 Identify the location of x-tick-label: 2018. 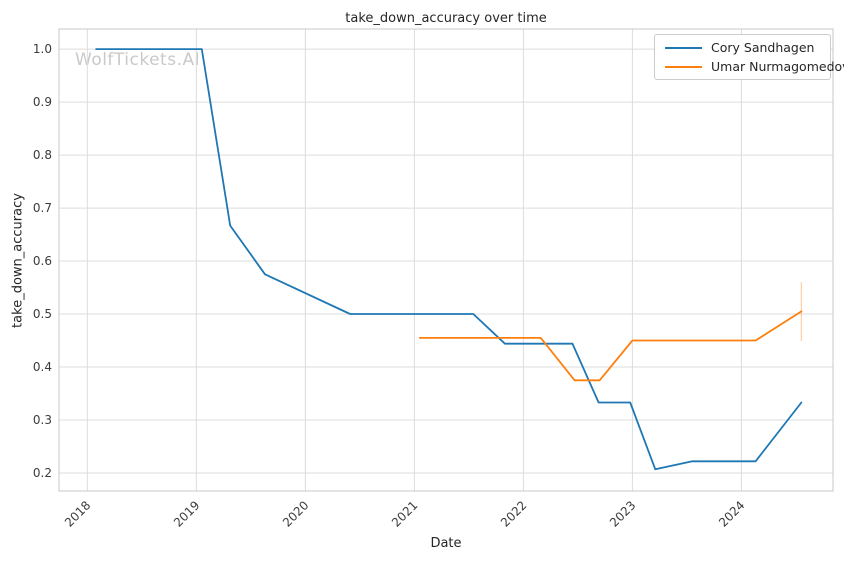
(77, 513).